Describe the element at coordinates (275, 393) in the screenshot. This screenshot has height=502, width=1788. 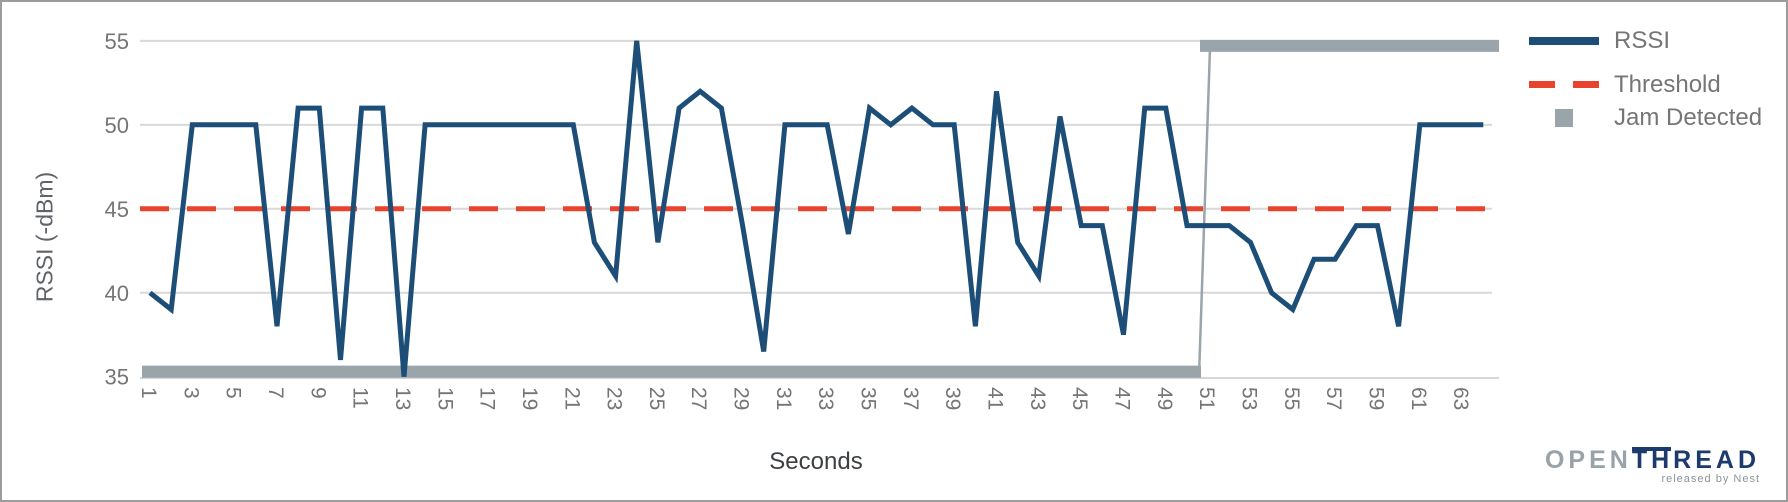
I see `x-tick-label: 7` at that location.